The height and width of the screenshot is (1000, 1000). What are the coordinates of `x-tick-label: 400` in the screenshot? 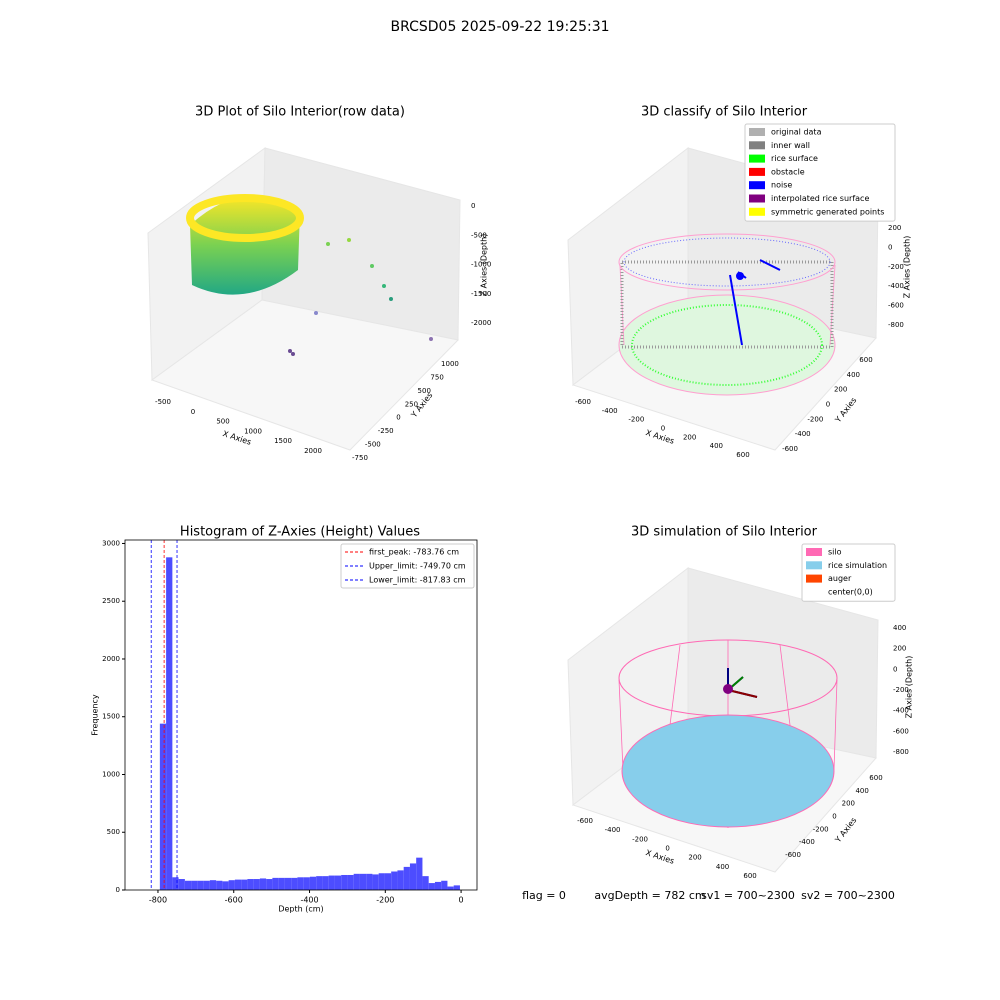 It's located at (722, 867).